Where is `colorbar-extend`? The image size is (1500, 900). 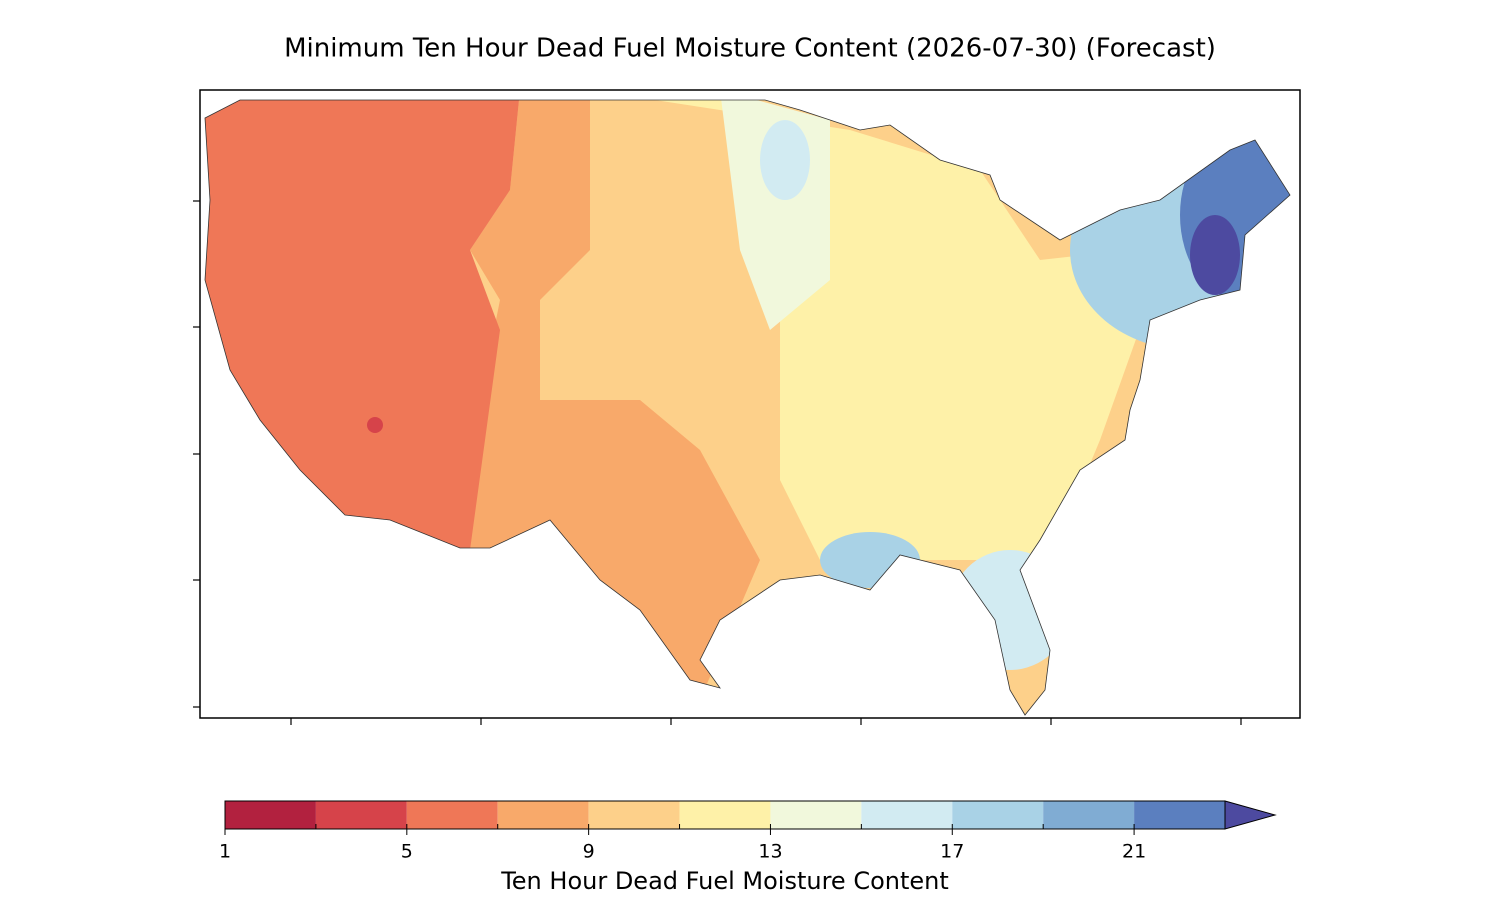
colorbar-extend is located at coordinates (1250, 815).